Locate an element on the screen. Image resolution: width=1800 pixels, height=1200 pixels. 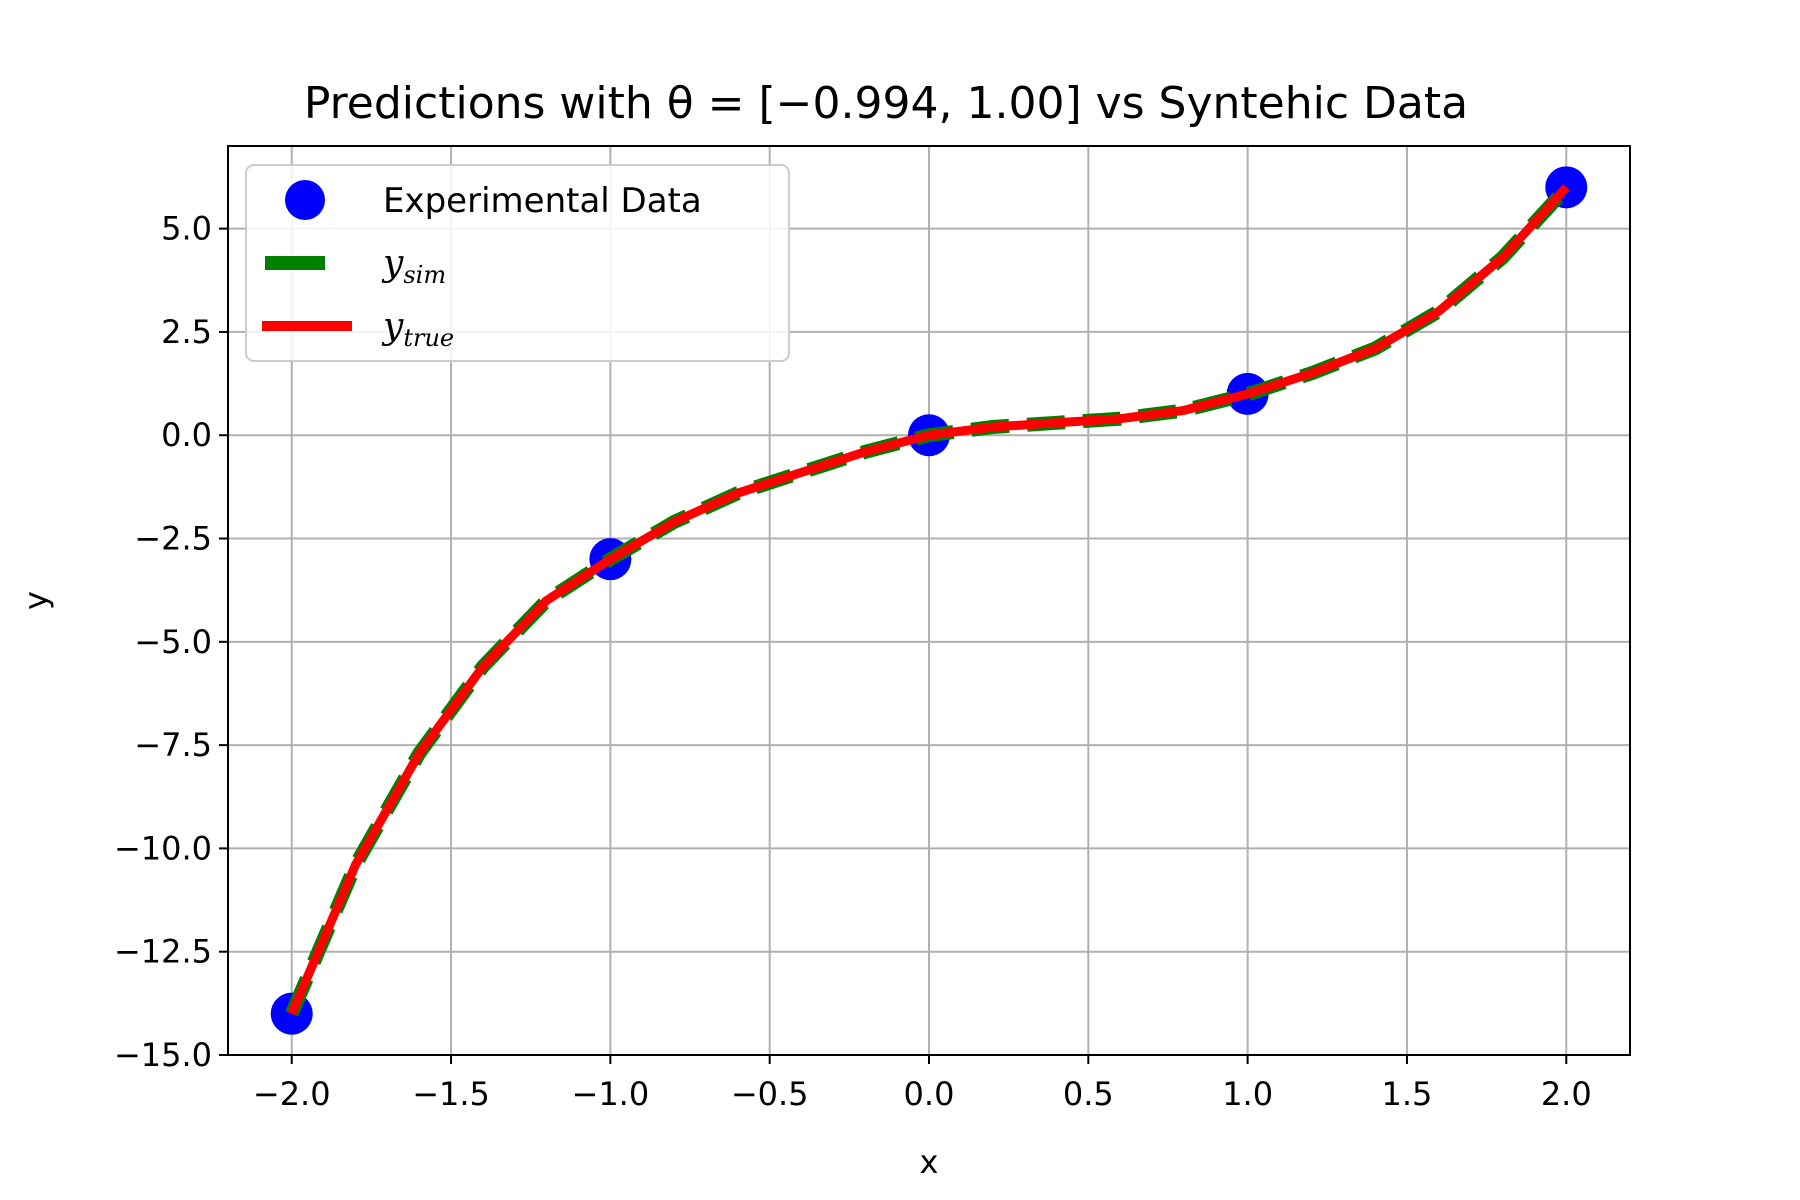
legend: Experimental Data ysim ytrue is located at coordinates (517, 263).